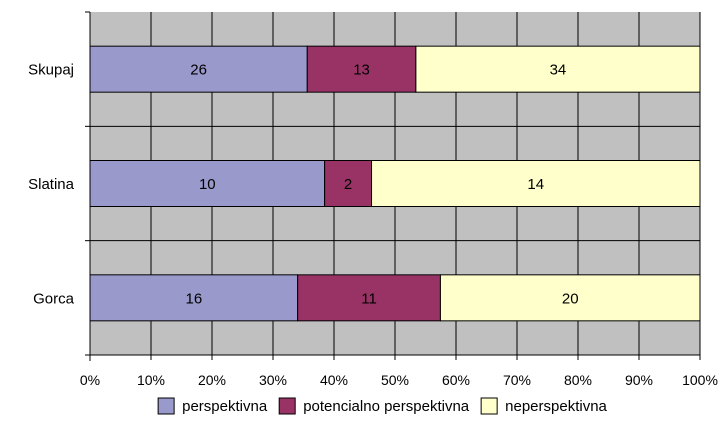 The height and width of the screenshot is (434, 725). I want to click on x-tick-label: 50%, so click(395, 380).